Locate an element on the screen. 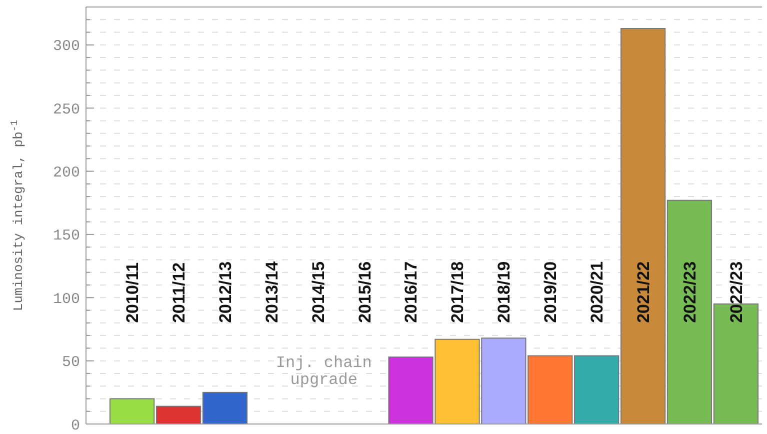  x-tick-label: 2014/15 is located at coordinates (318, 292).